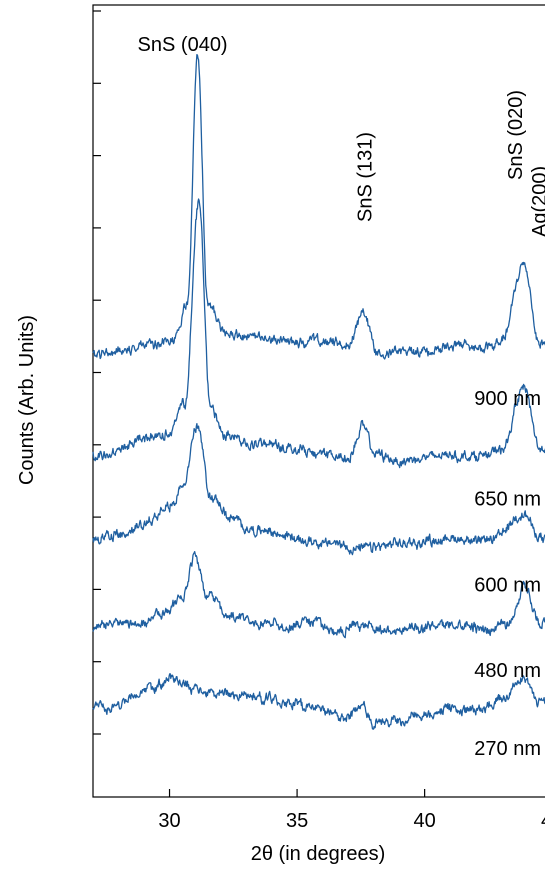 The height and width of the screenshot is (873, 545). What do you see at coordinates (507, 749) in the screenshot?
I see `series-label: 270 nm` at bounding box center [507, 749].